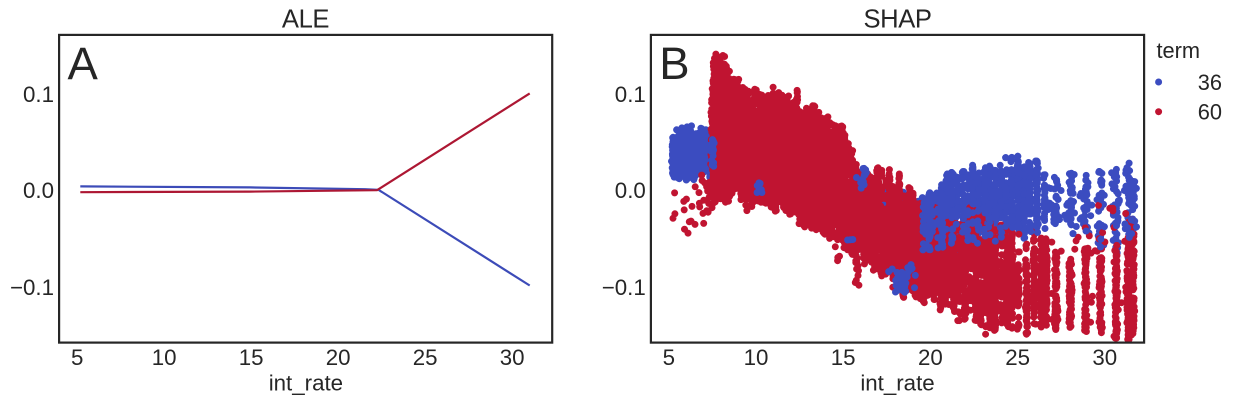 The image size is (1241, 404). I want to click on svg-text: SHAP, so click(897, 20).